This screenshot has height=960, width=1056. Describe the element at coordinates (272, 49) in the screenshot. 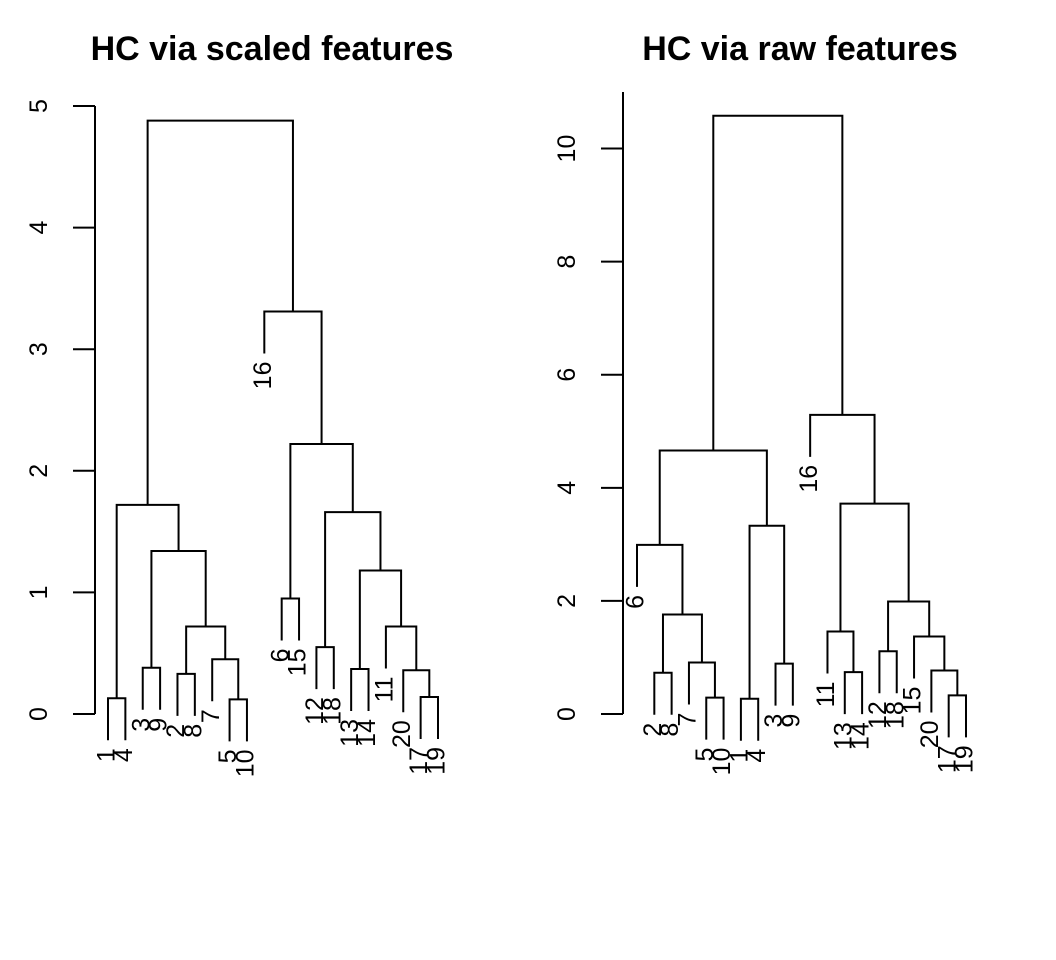

I see `chart-title: HC via scaled features` at that location.